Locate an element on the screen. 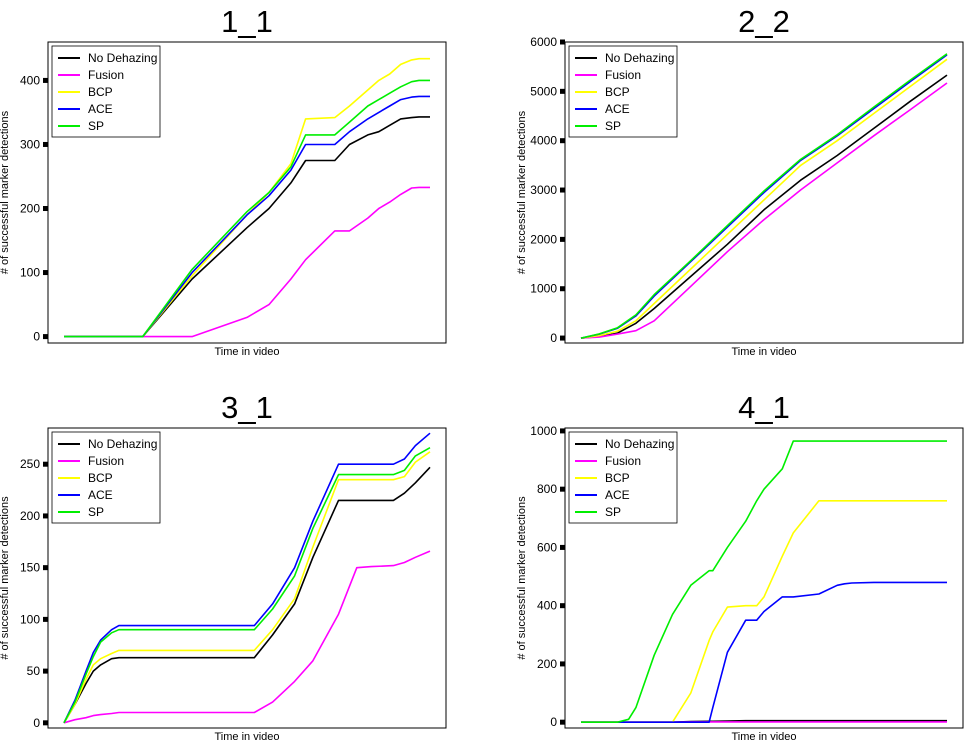 This screenshot has width=964, height=743. panel-1-1-legend-label-ace: ACE is located at coordinates (100, 109).